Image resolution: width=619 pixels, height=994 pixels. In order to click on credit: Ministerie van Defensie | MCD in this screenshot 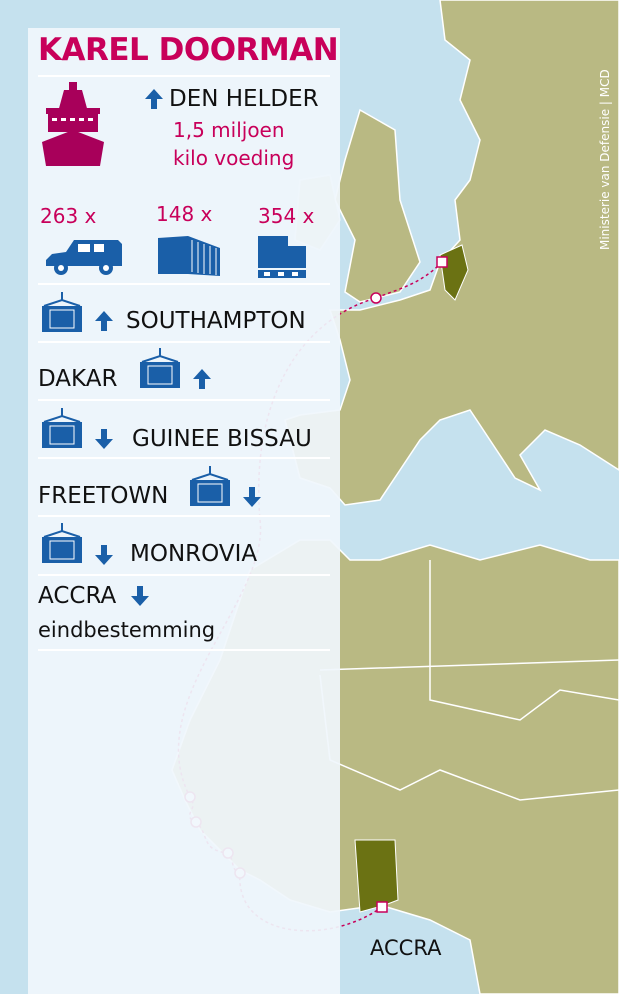, I will do `click(605, 159)`.